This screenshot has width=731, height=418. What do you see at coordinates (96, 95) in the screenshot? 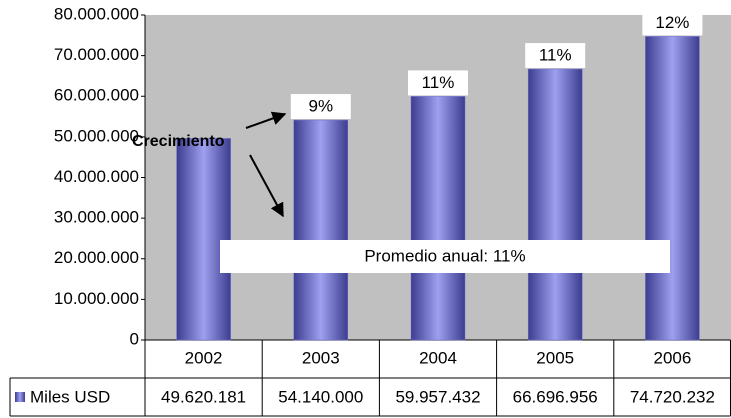
I see `y-tick-label: 60.000.000` at bounding box center [96, 95].